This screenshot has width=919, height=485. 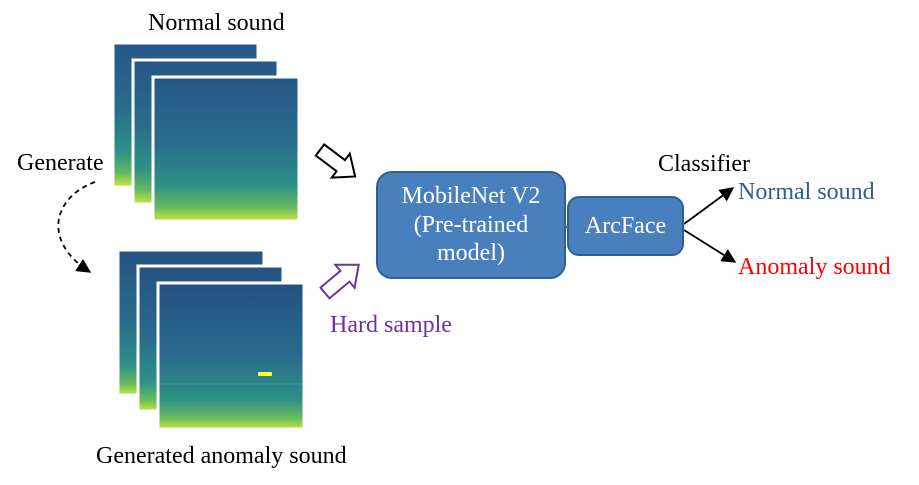 What do you see at coordinates (471, 195) in the screenshot?
I see `model-box-line1: MobileNet V2` at bounding box center [471, 195].